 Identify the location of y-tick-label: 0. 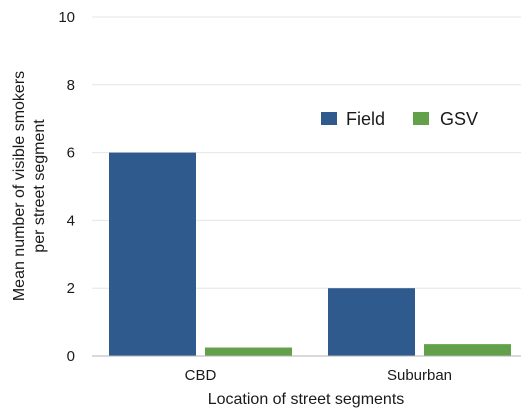
(71, 356).